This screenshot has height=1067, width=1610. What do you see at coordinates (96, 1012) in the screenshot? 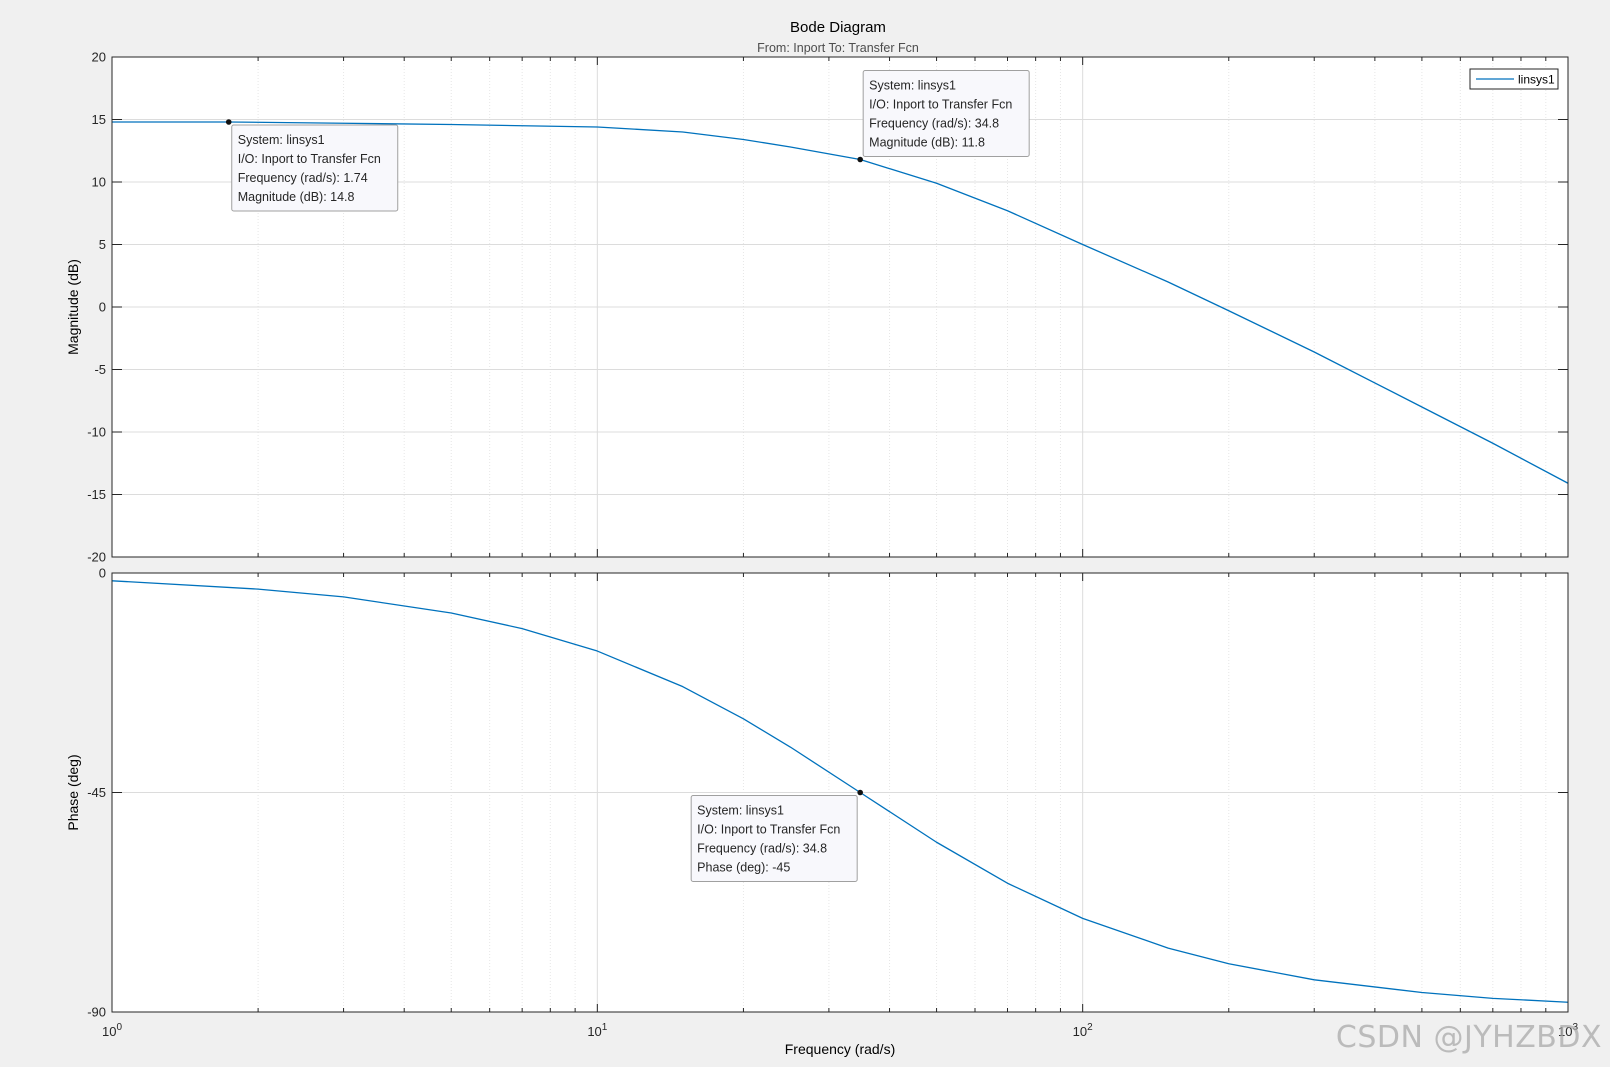
I see `y-tick-label: -90` at bounding box center [96, 1012].